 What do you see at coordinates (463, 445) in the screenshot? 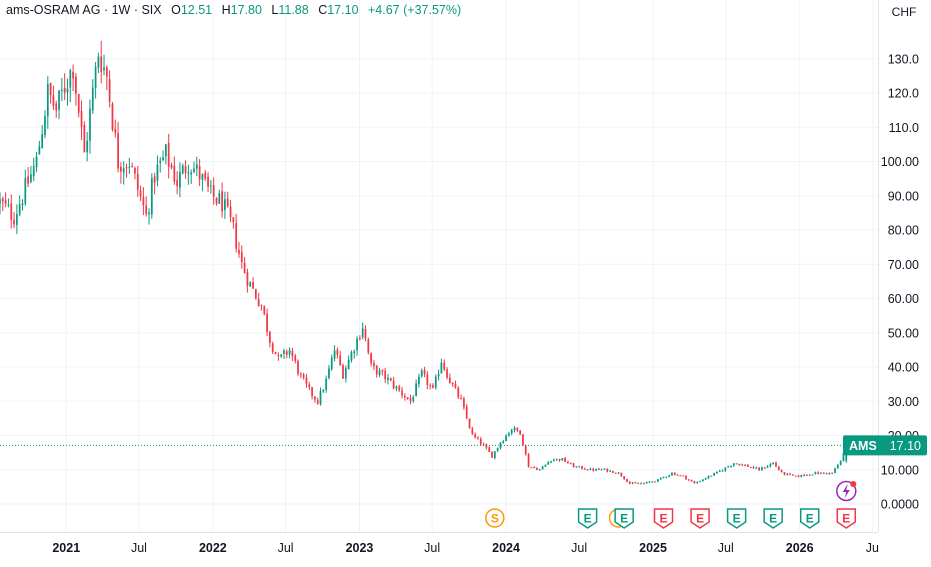
I see `last-price-line: AMS 17.10` at bounding box center [463, 445].